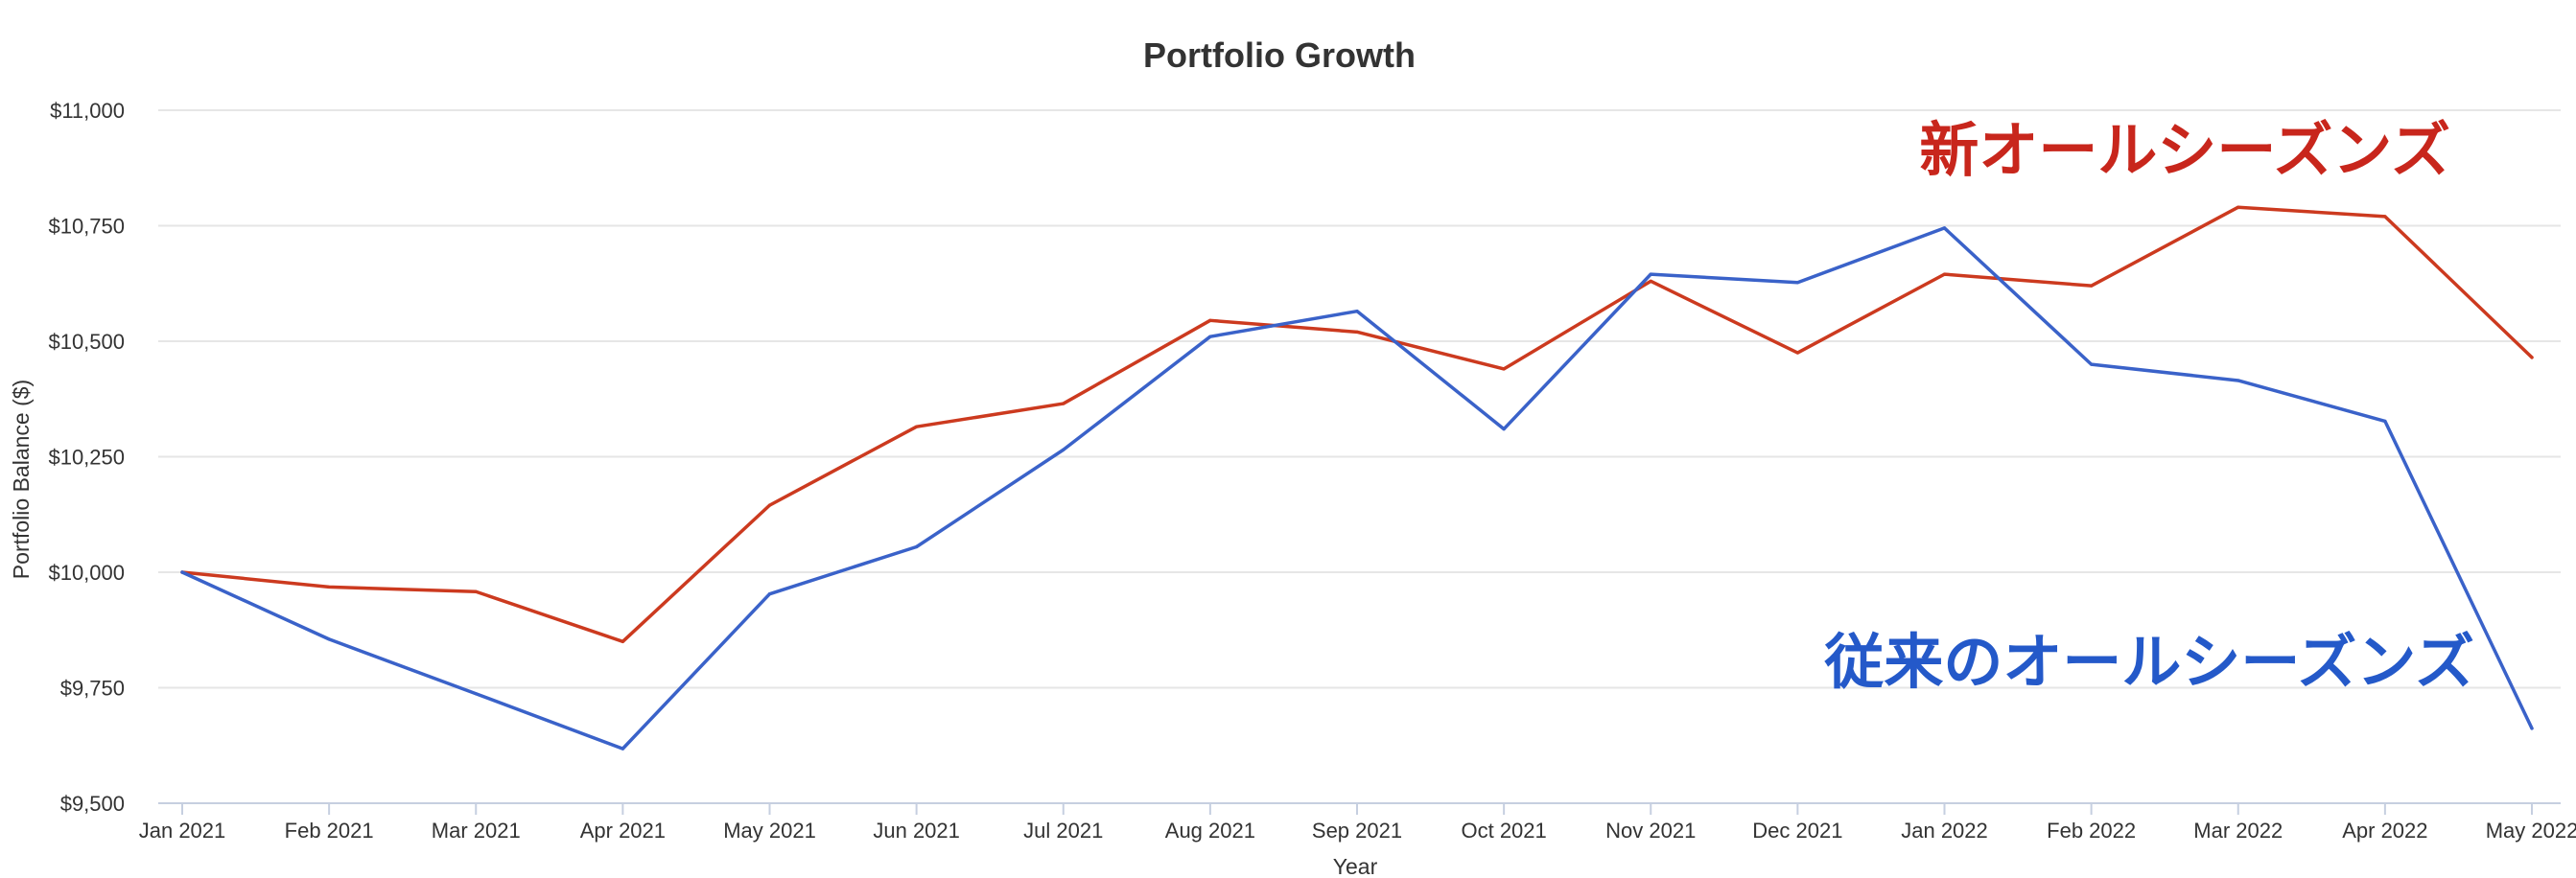 The image size is (2576, 878). I want to click on chart-title: Portfolio Growth, so click(1279, 55).